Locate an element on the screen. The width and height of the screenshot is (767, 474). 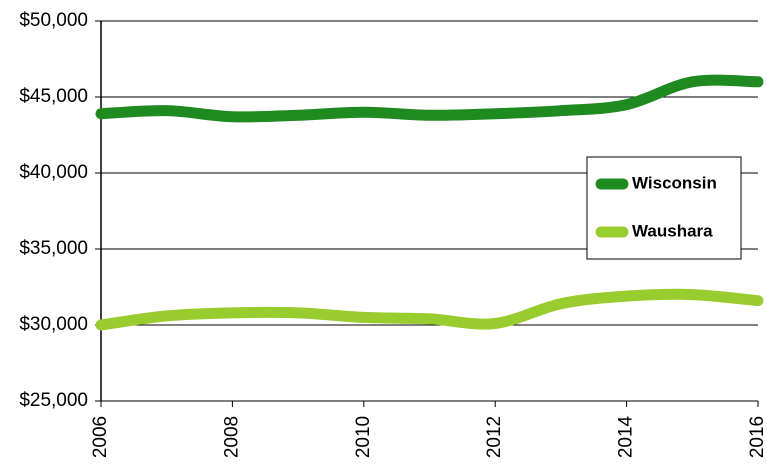
y-tick-label: $45,000 is located at coordinates (53, 96).